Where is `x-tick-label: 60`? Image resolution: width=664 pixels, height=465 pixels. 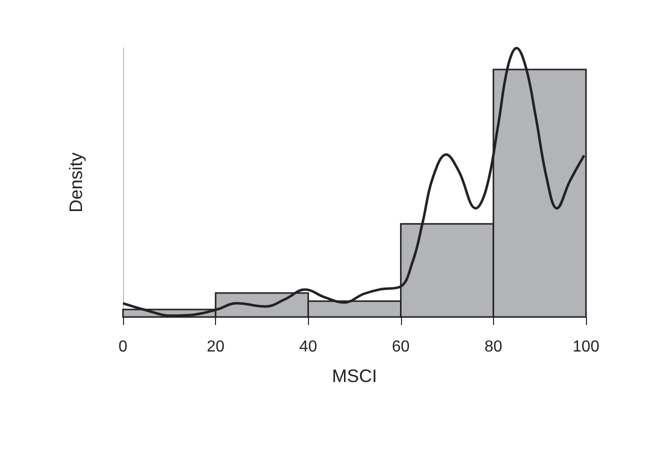
x-tick-label: 60 is located at coordinates (401, 347).